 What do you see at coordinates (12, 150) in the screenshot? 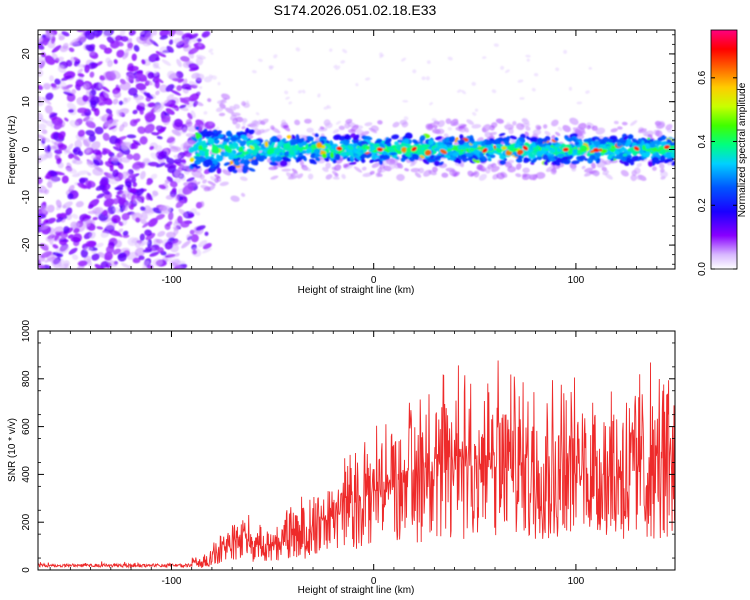
I see `heatmap-y-label: Frequency (Hz)` at bounding box center [12, 150].